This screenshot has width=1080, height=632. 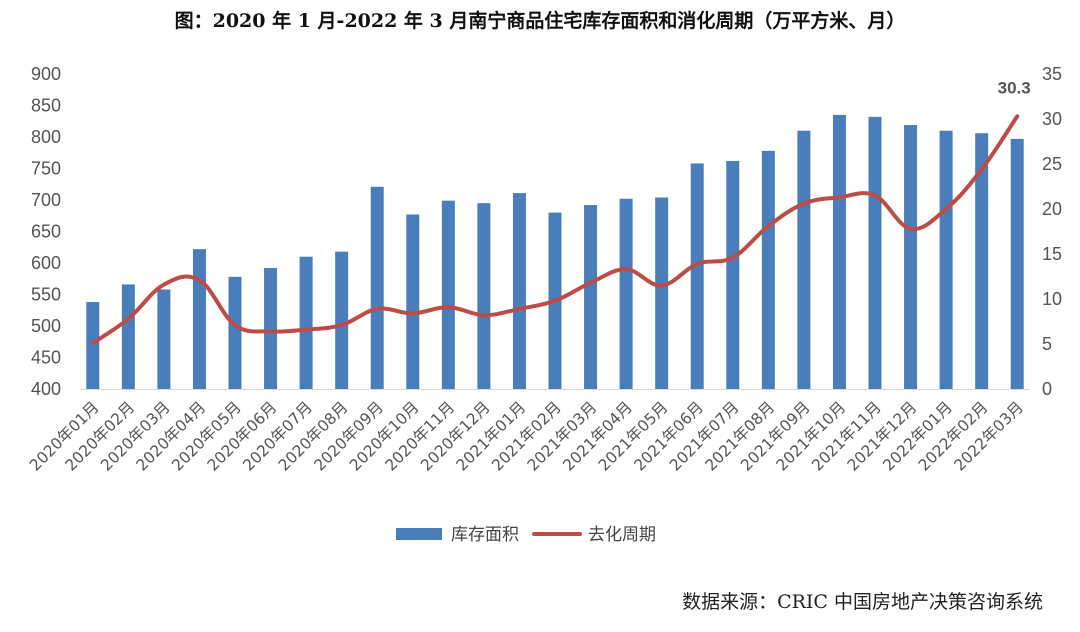 I want to click on right-axis-tick-label: 30, so click(x=1052, y=119).